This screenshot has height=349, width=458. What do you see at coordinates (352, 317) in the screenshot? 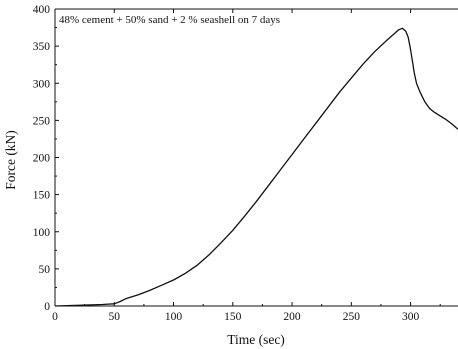
I see `x-tick-label: 250` at bounding box center [352, 317].